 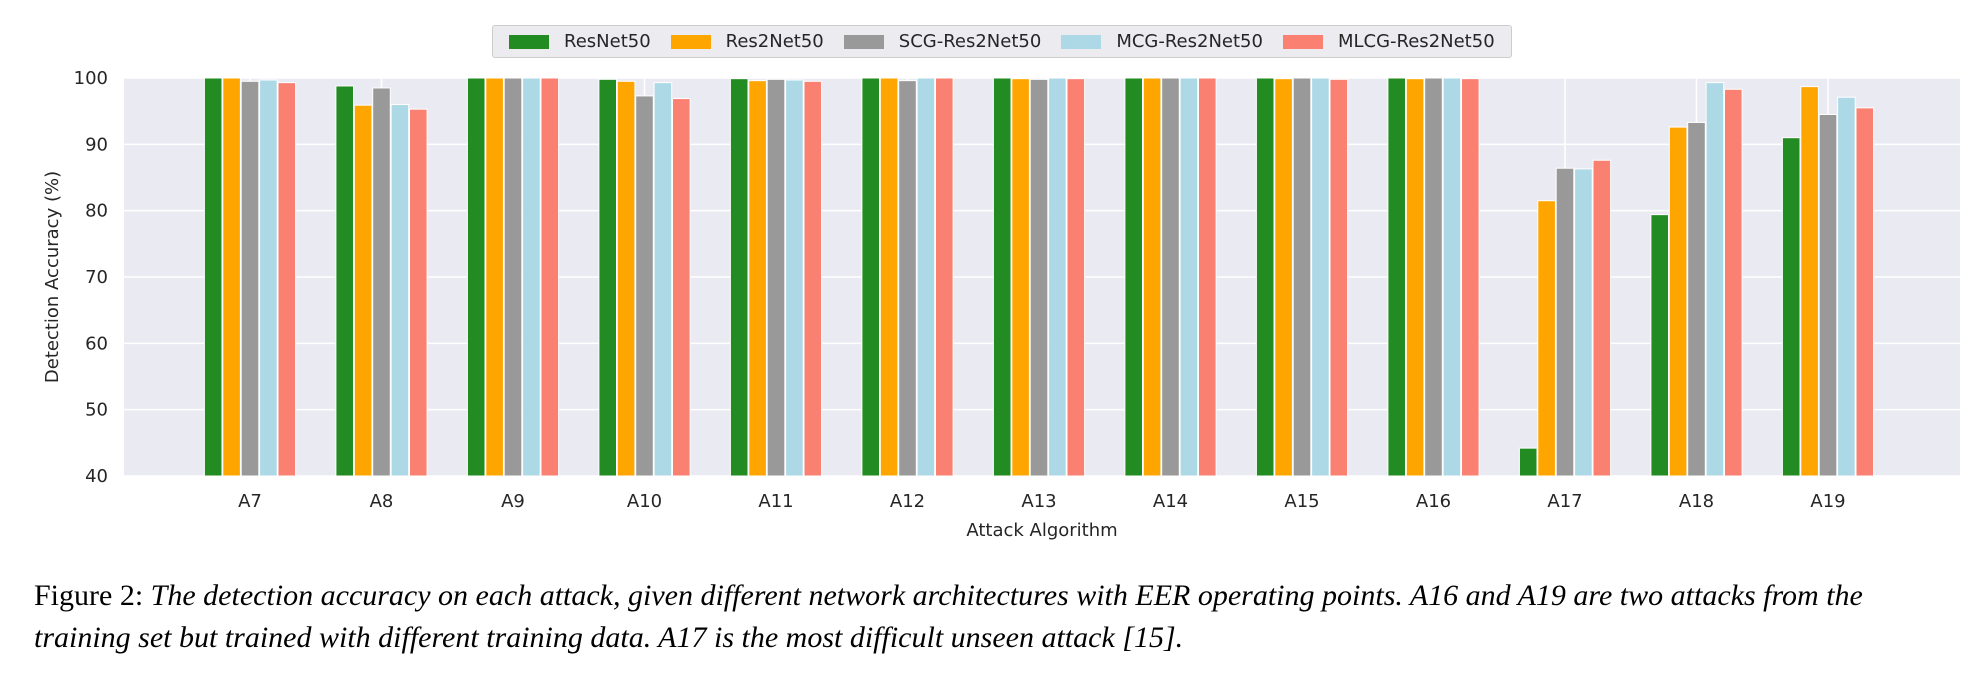 I want to click on bar-mcg-res2net50-a8, so click(x=400, y=290).